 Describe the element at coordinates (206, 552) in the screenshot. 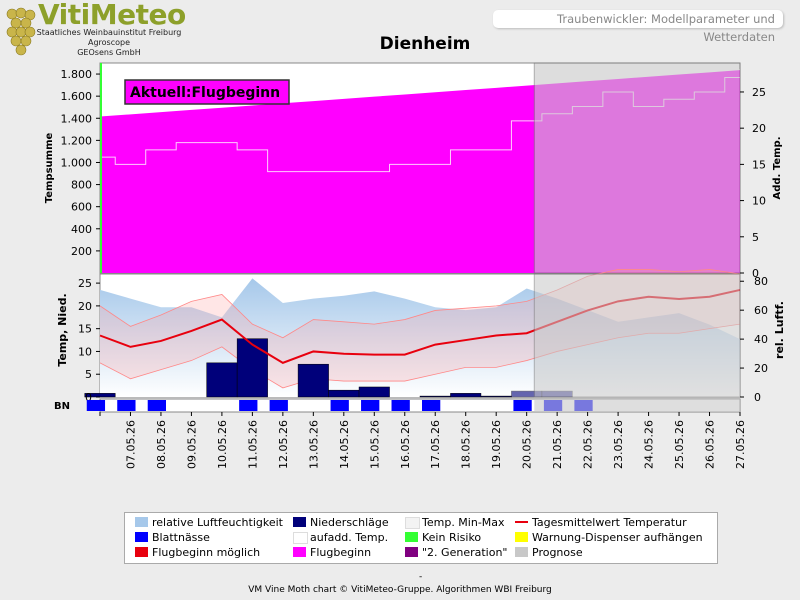

I see `legend-label: Flugbeginn möglich` at that location.